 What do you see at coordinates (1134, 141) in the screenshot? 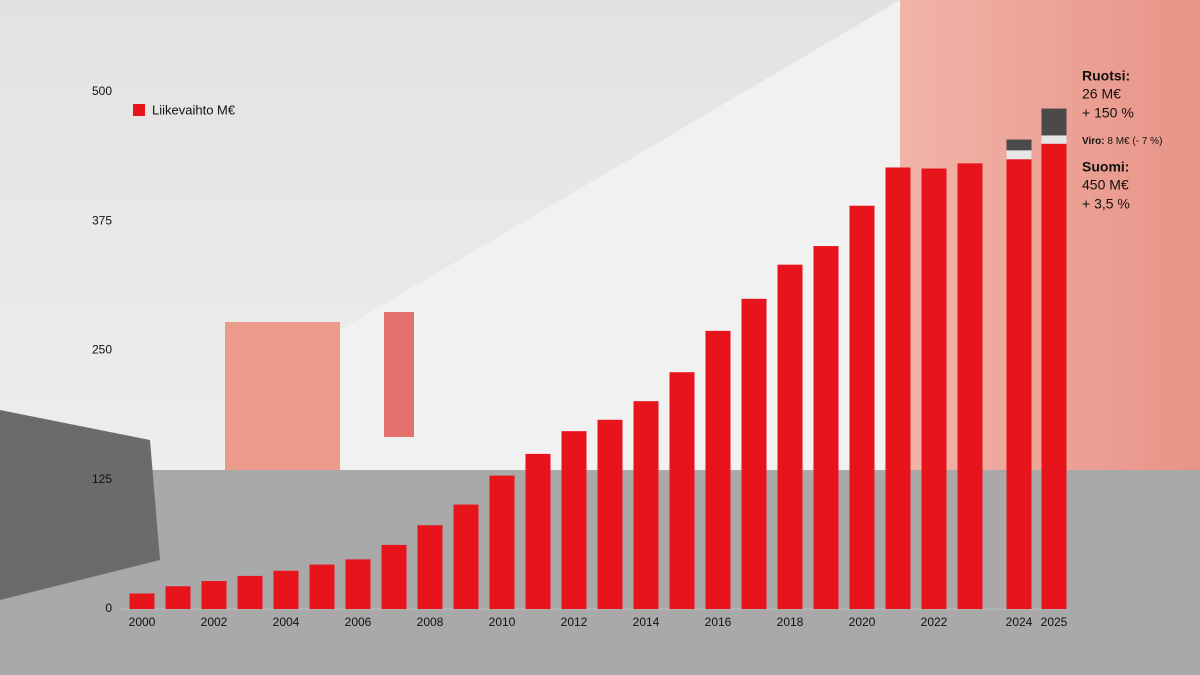
I see `annotation: 8 M€ (- 7 %)` at bounding box center [1134, 141].